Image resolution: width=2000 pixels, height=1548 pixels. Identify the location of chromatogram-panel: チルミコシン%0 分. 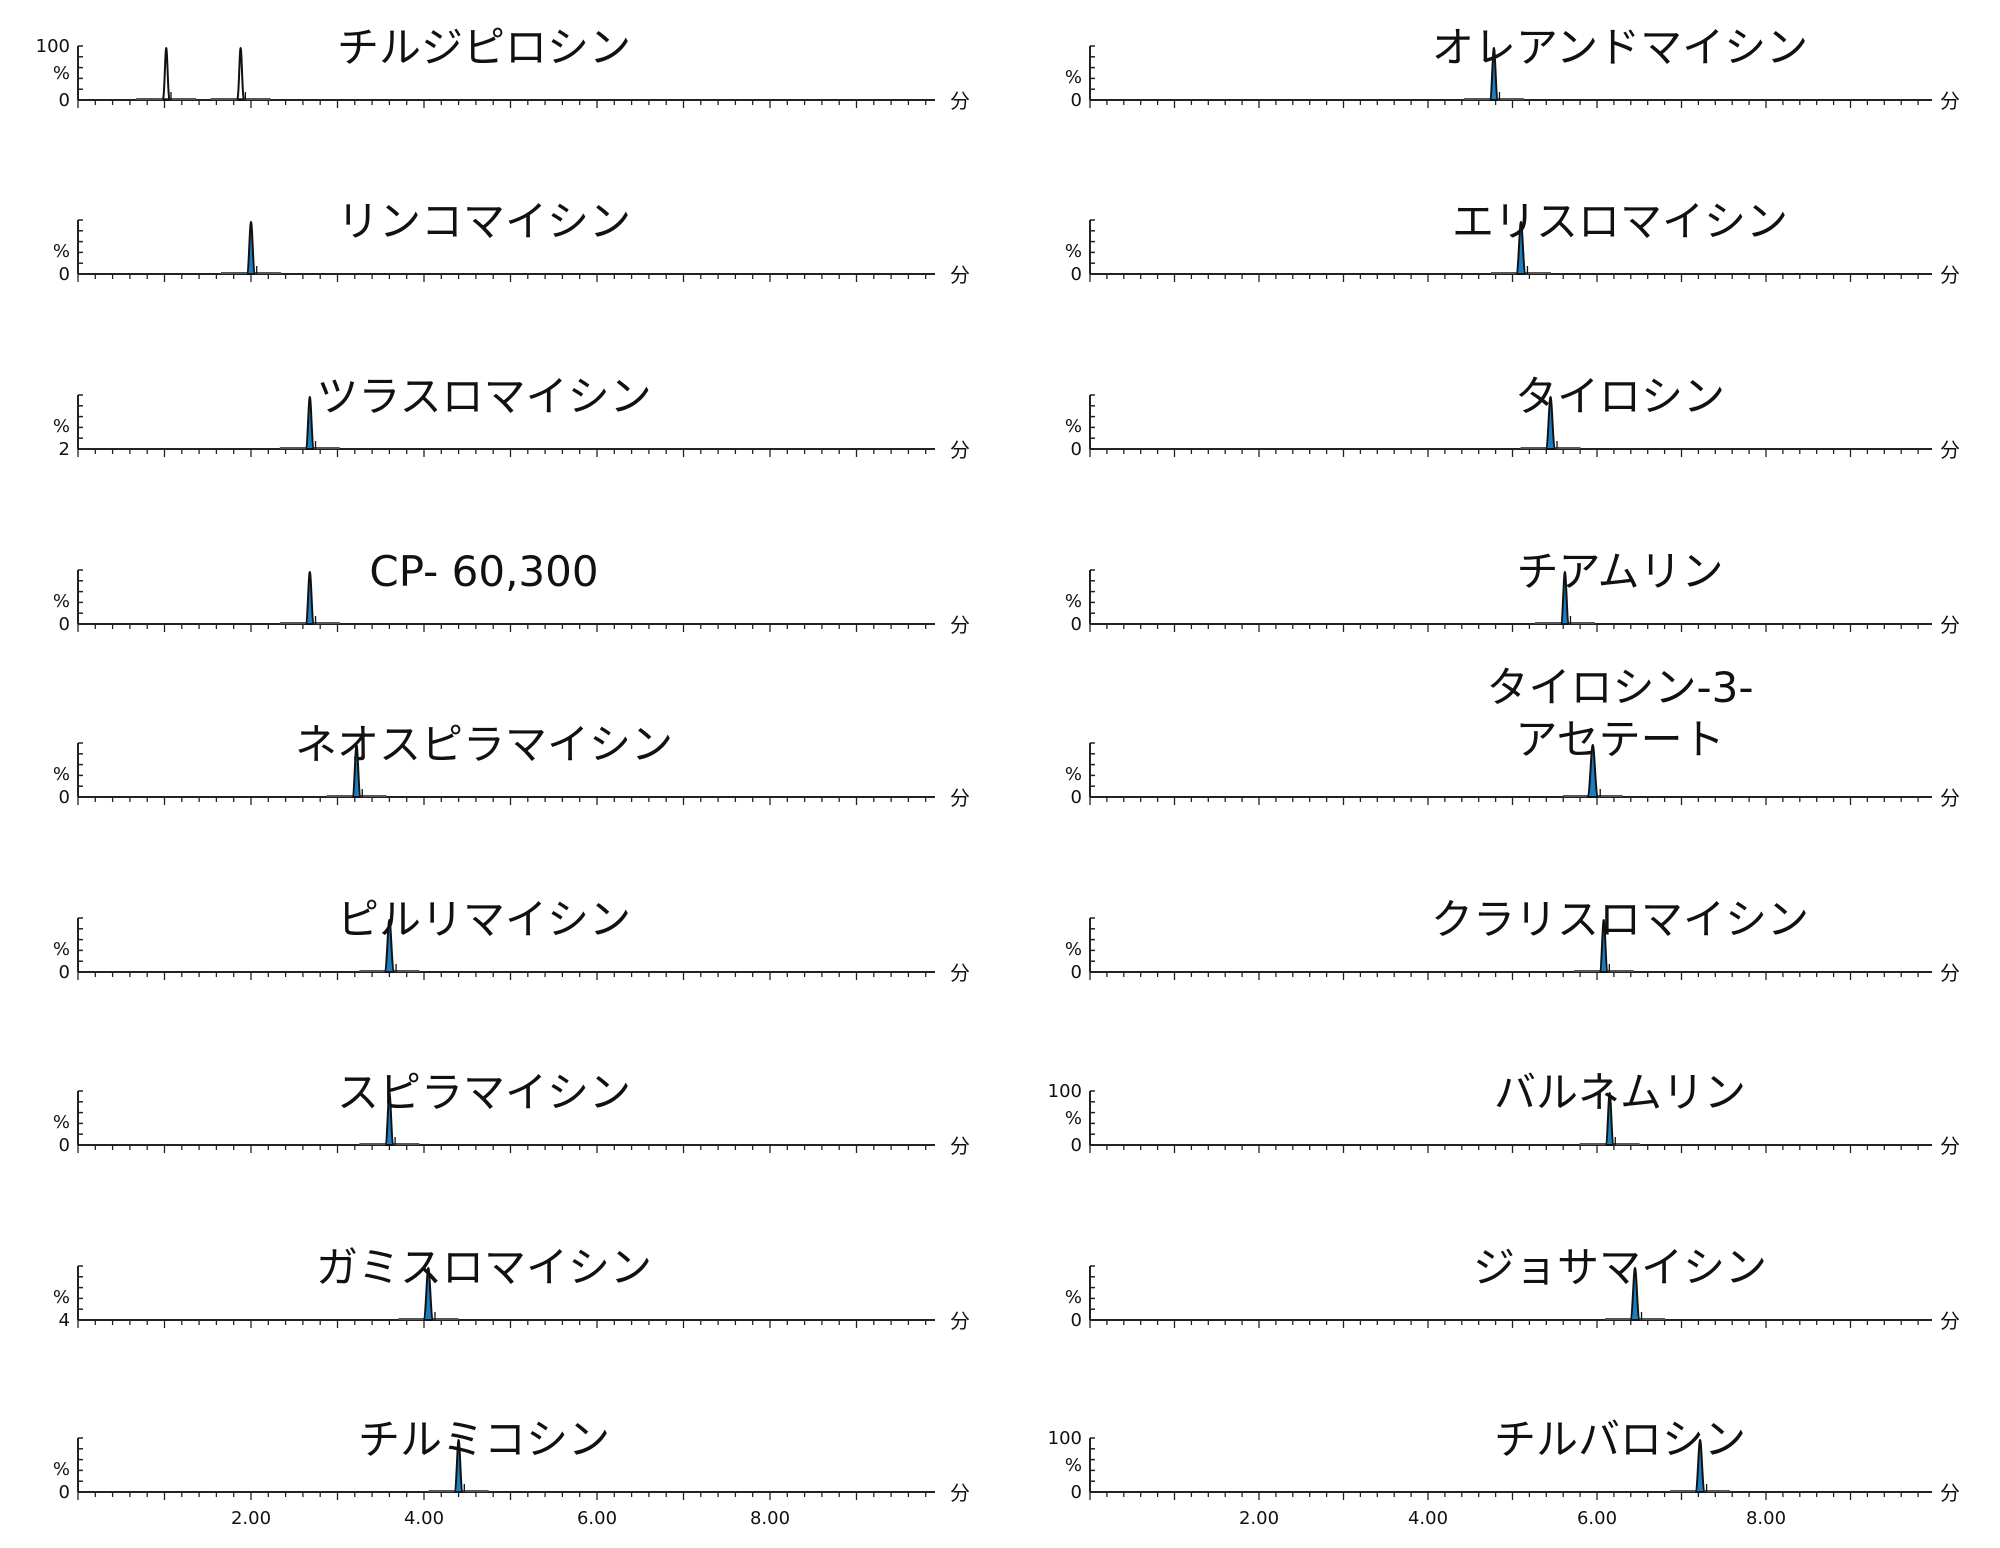
(511, 1460).